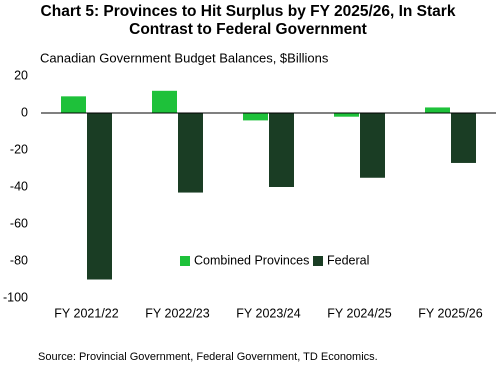 This screenshot has width=496, height=370. I want to click on x-tick-label: FY 2023/24, so click(268, 313).